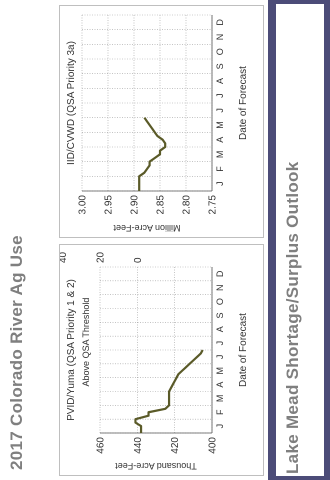 This screenshot has width=330, height=480. I want to click on footer-panel, so click(300, 240).